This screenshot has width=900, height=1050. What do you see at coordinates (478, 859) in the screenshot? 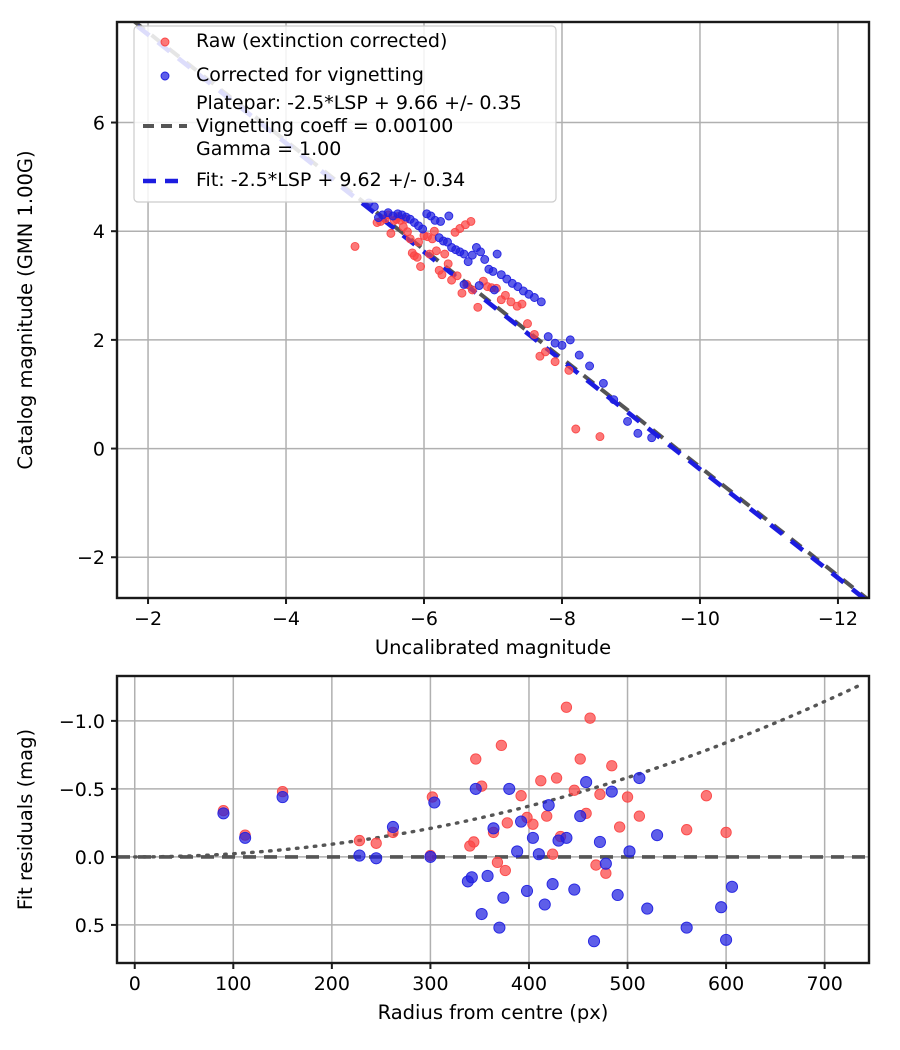
I see `residuals-corrected-points` at bounding box center [478, 859].